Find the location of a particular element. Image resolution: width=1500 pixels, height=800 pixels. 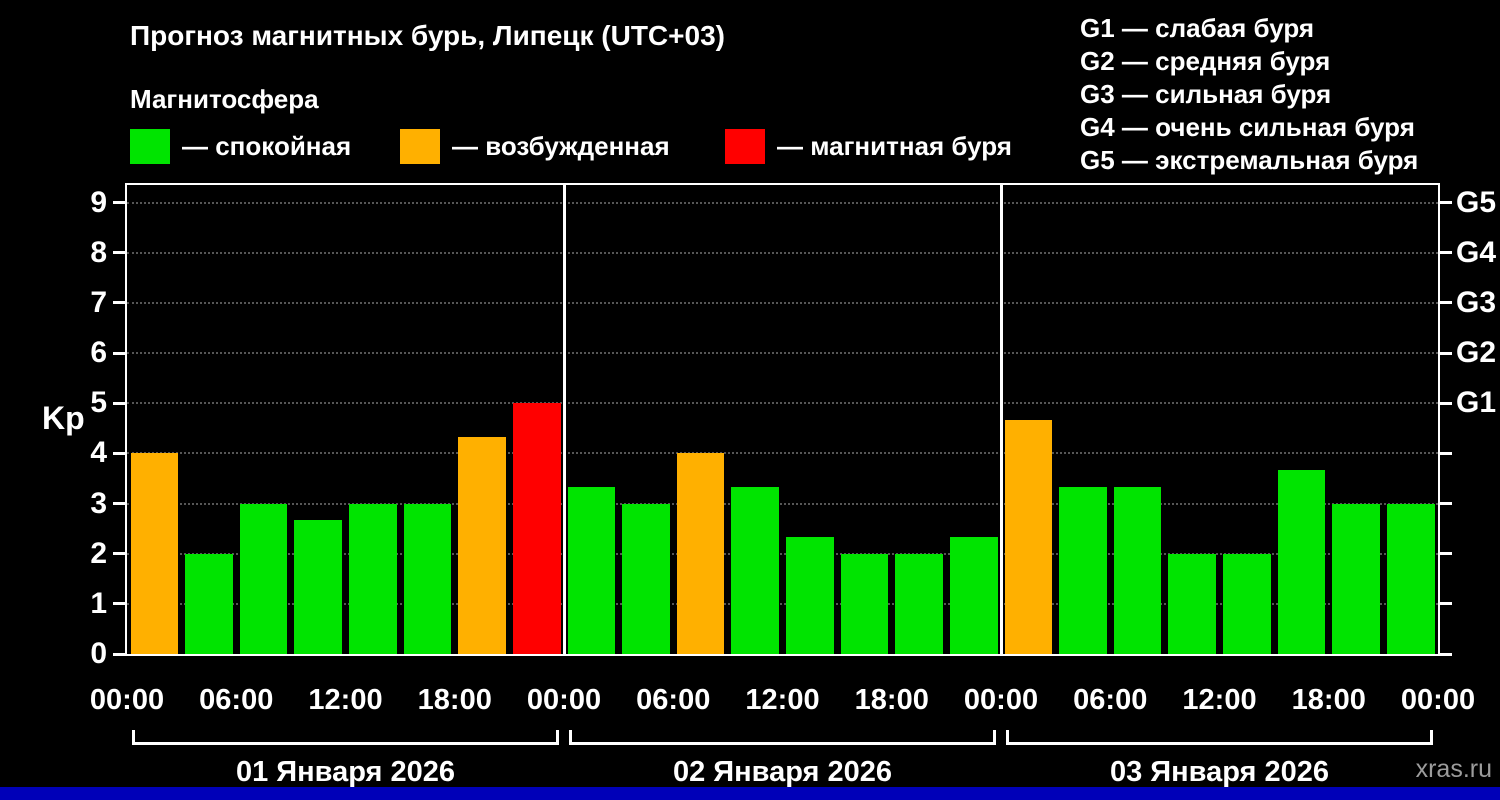

xras-watermark: xras.ru is located at coordinates (1453, 769).